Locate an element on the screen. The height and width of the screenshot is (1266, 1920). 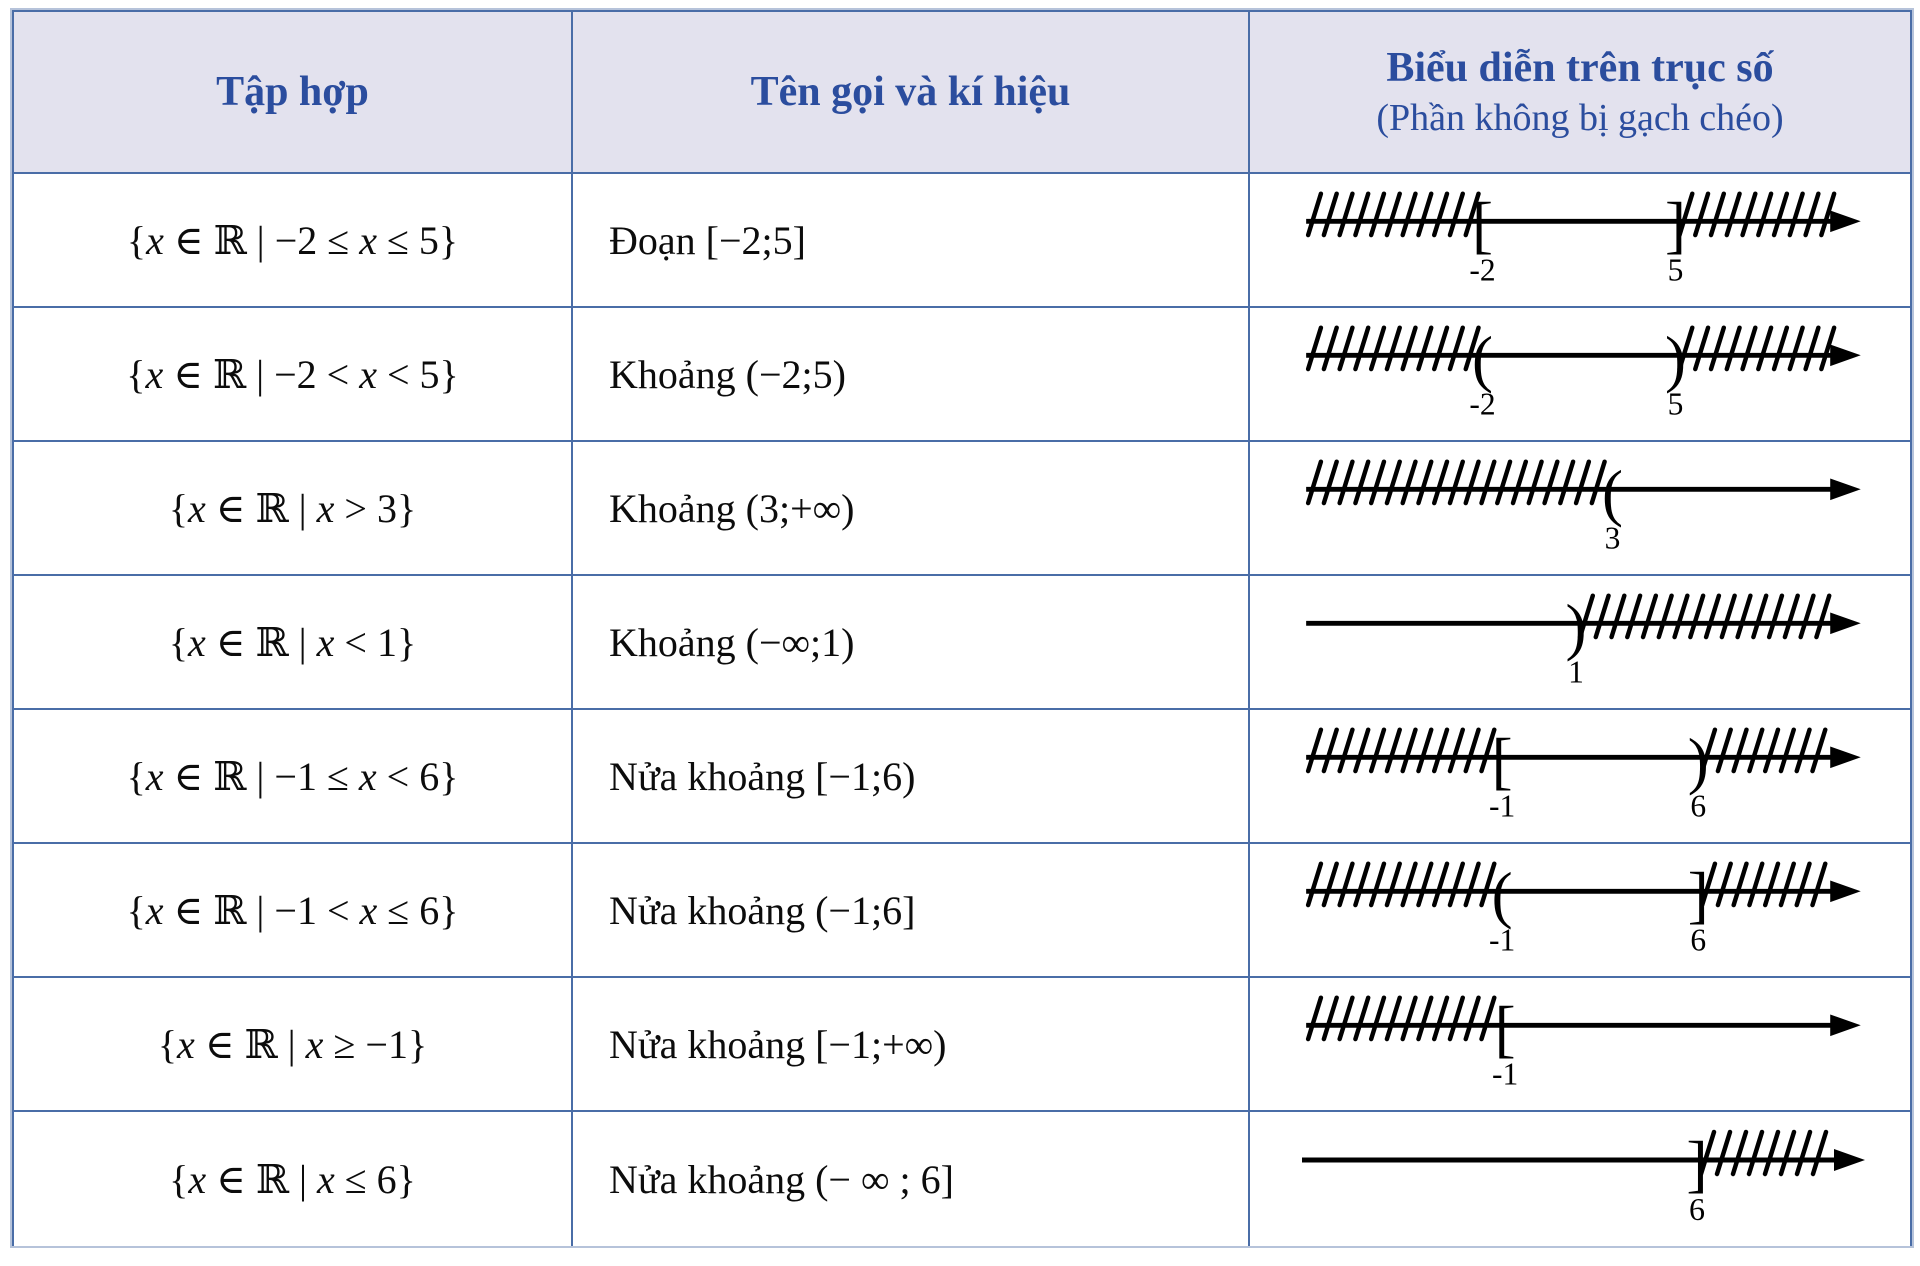
header-name: Tên gọi và kí hiệu is located at coordinates (911, 93).